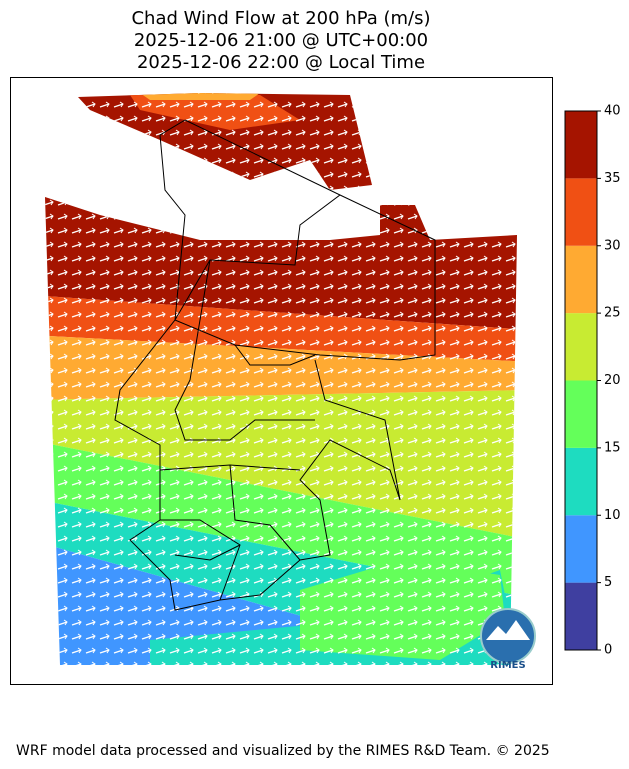 This screenshot has width=629, height=769. What do you see at coordinates (612, 178) in the screenshot?
I see `colorbar-tick-label: 35` at bounding box center [612, 178].